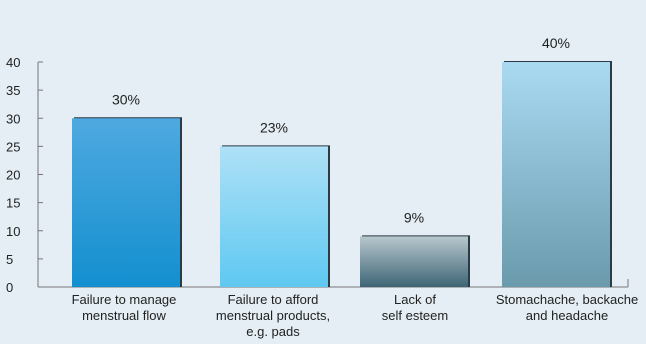 The image size is (646, 344). Describe the element at coordinates (273, 331) in the screenshot. I see `category-label: e.g. pads` at that location.